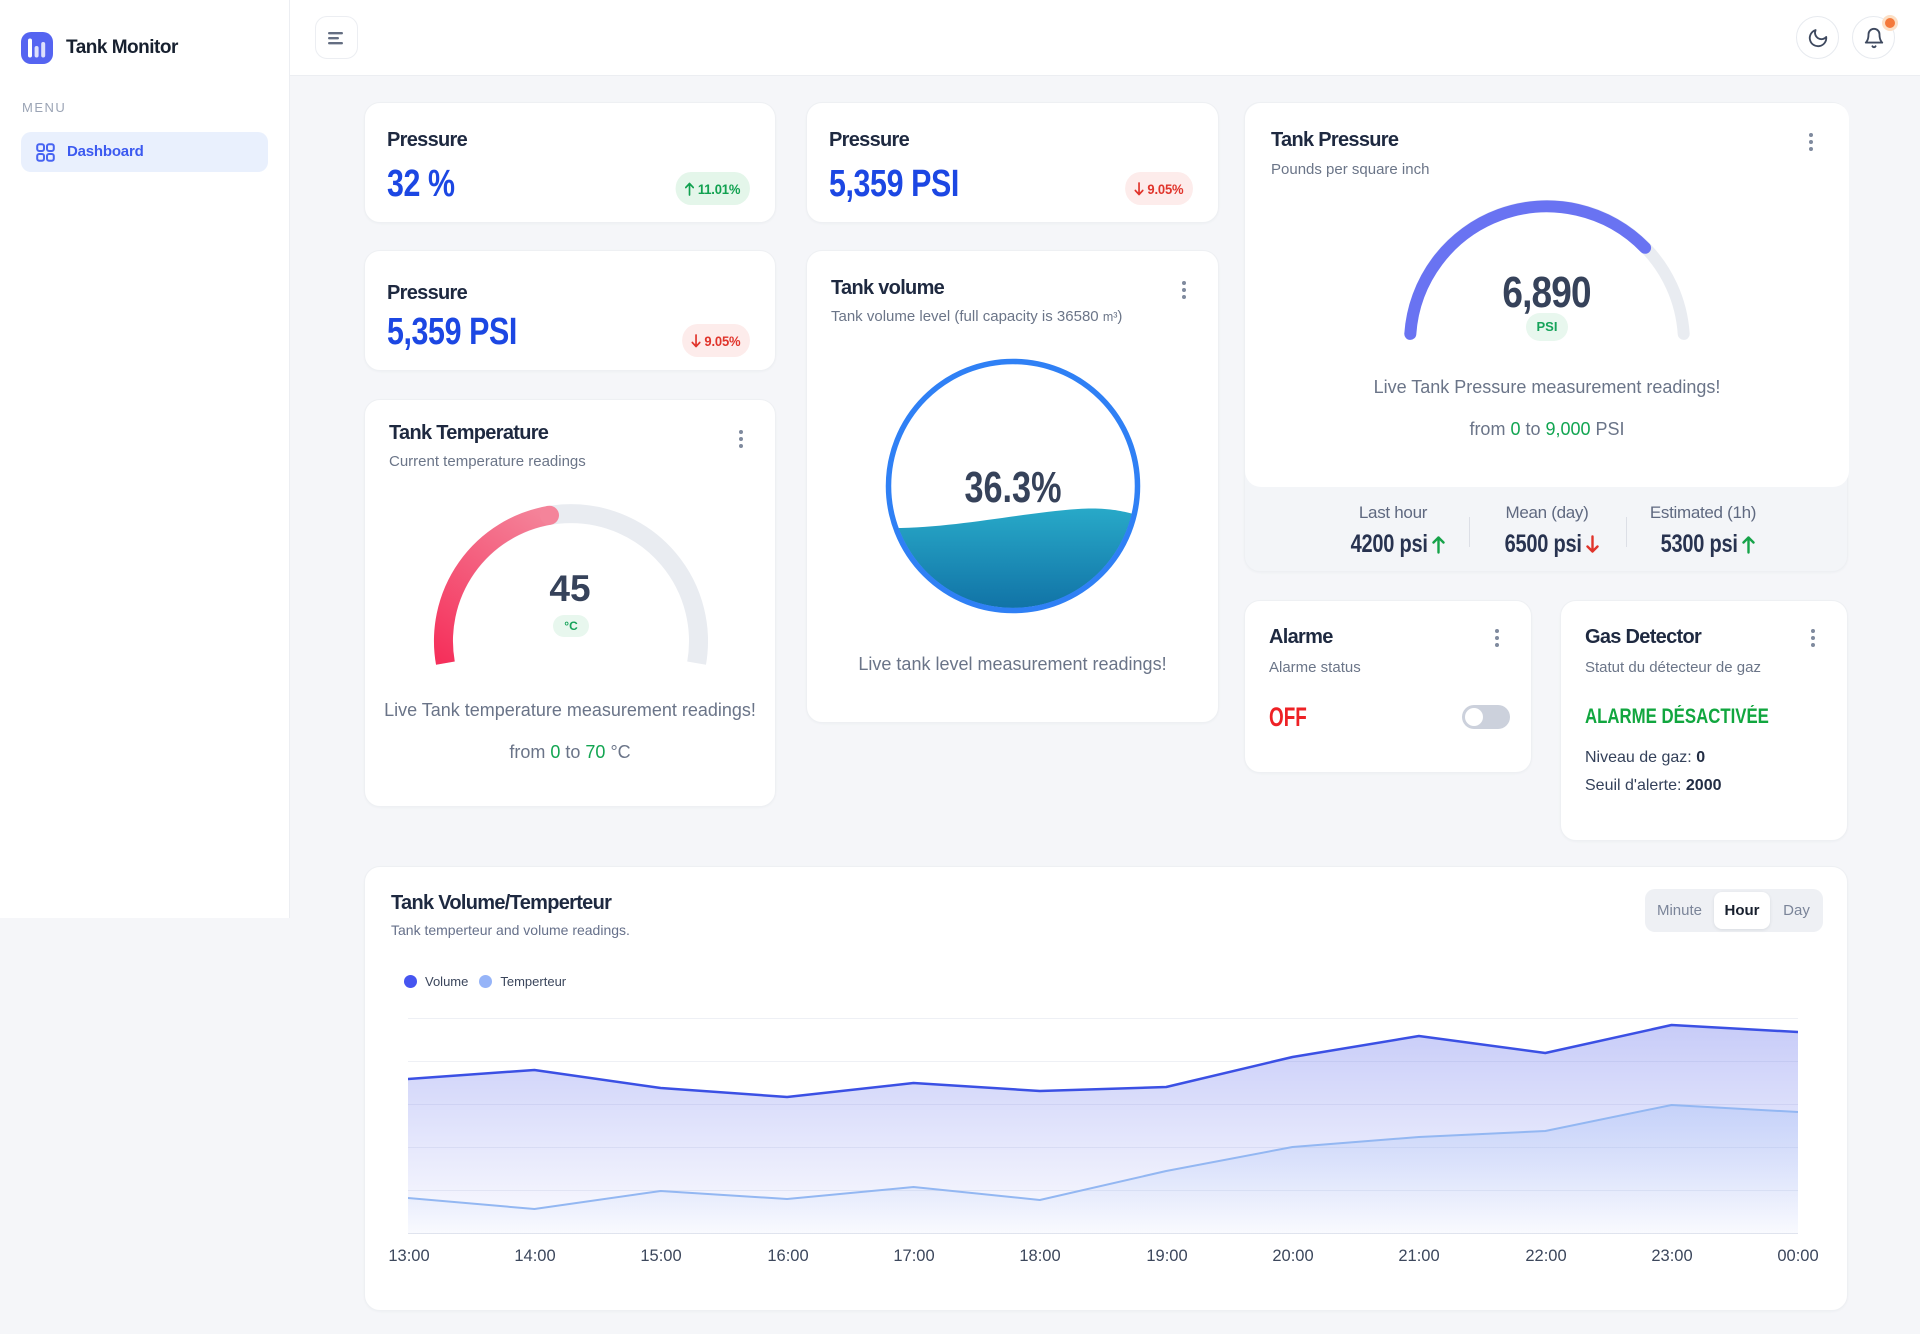 Image resolution: width=1920 pixels, height=1334 pixels. What do you see at coordinates (1013, 487) in the screenshot?
I see `svg-text: 36.3%` at bounding box center [1013, 487].